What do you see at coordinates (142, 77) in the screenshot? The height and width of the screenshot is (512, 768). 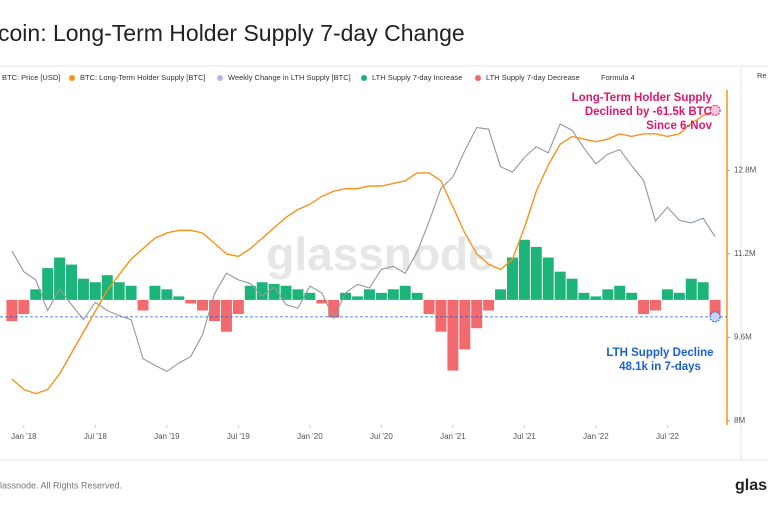 I see `legend-label: BTC: Long-Term Holder Supply [BTC]` at bounding box center [142, 77].